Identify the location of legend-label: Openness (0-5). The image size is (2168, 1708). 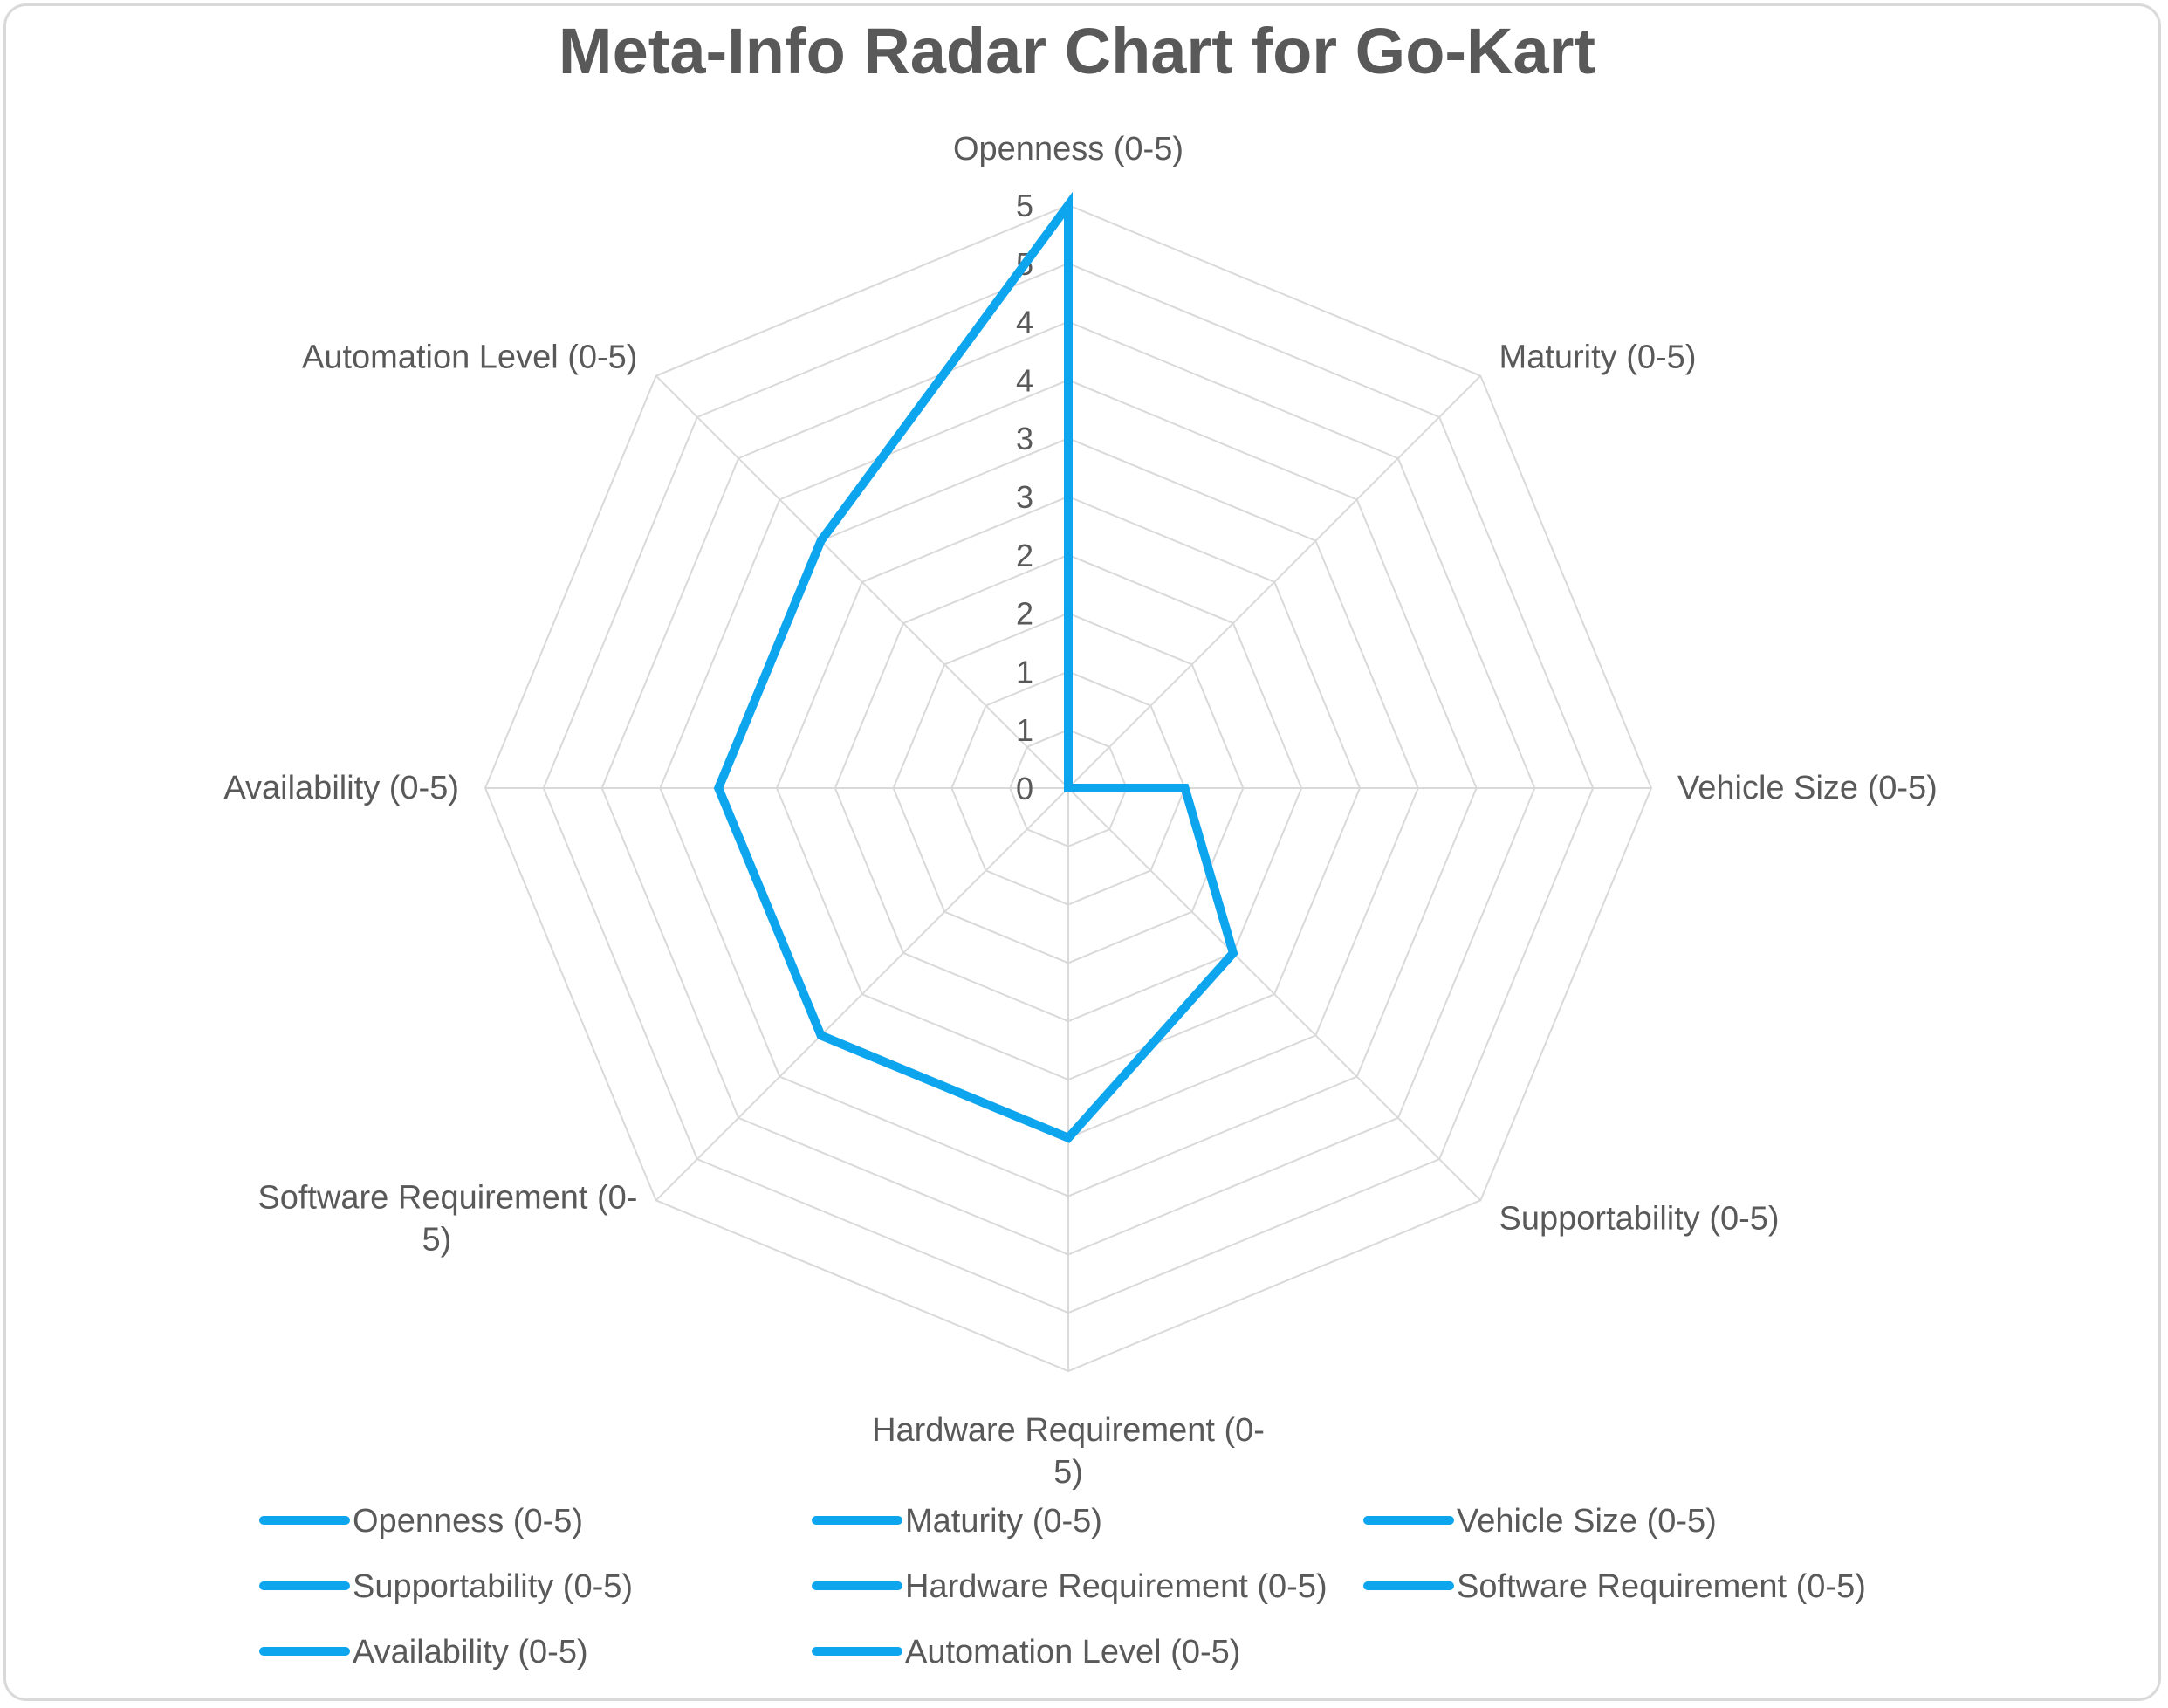
(468, 1521).